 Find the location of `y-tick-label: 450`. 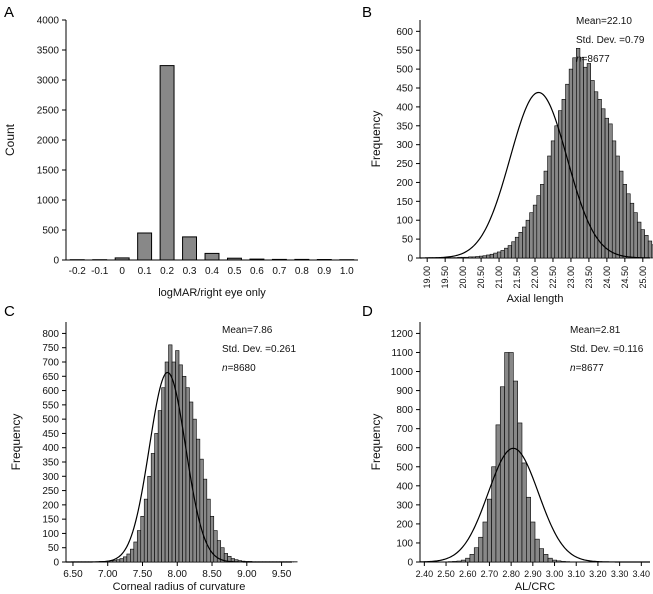

y-tick-label: 450 is located at coordinates (404, 89).